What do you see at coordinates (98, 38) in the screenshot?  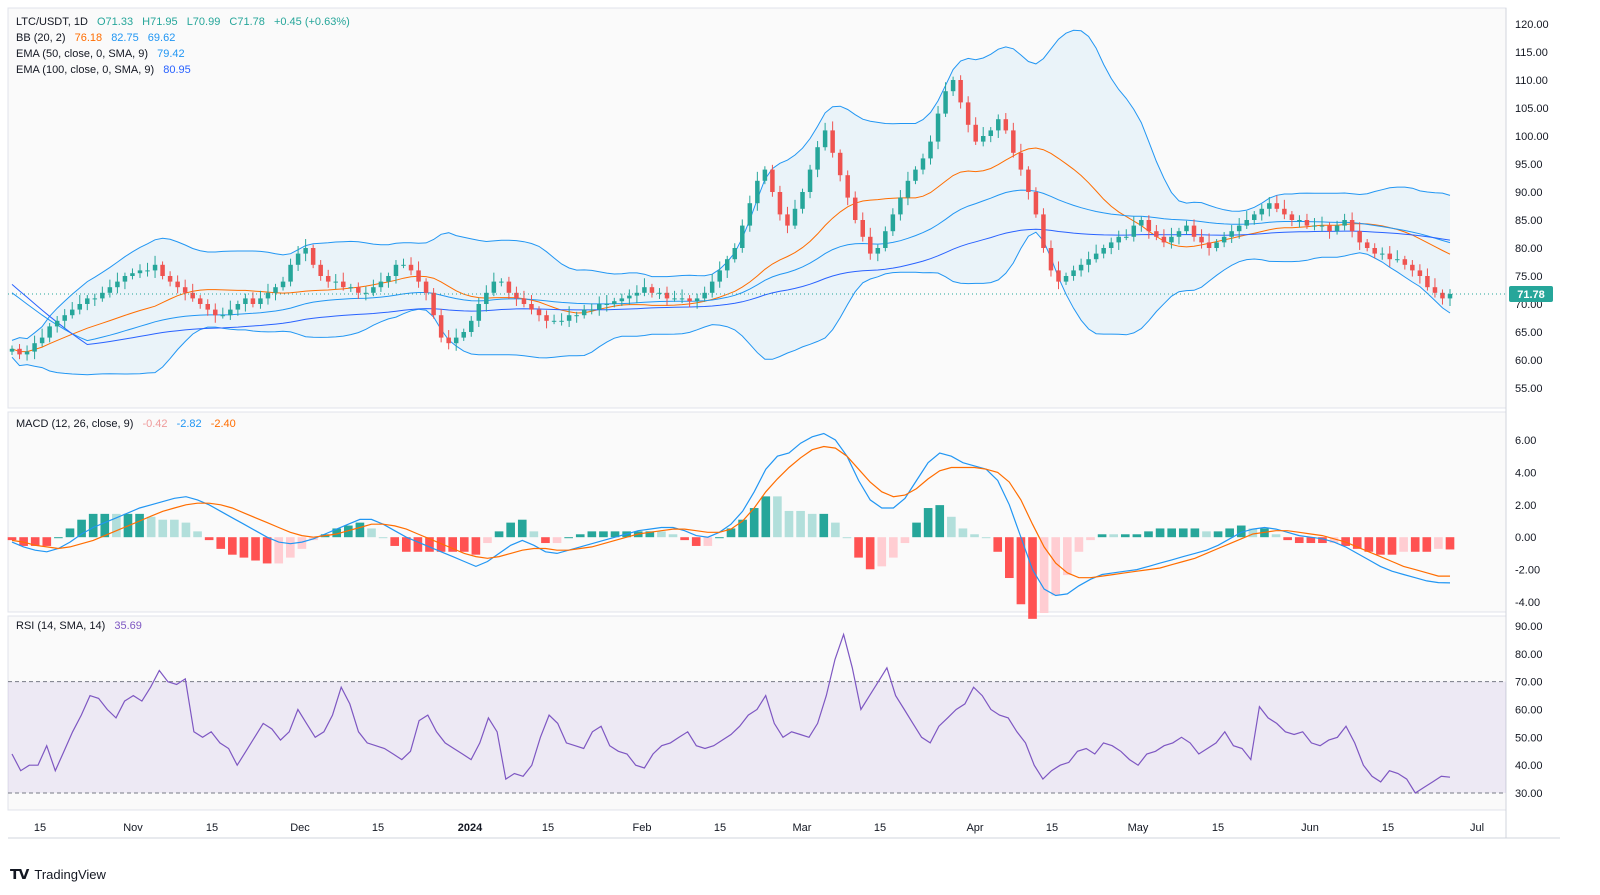 I see `bb-legend: BB (20, 2) 76.18 82.75 69.62` at bounding box center [98, 38].